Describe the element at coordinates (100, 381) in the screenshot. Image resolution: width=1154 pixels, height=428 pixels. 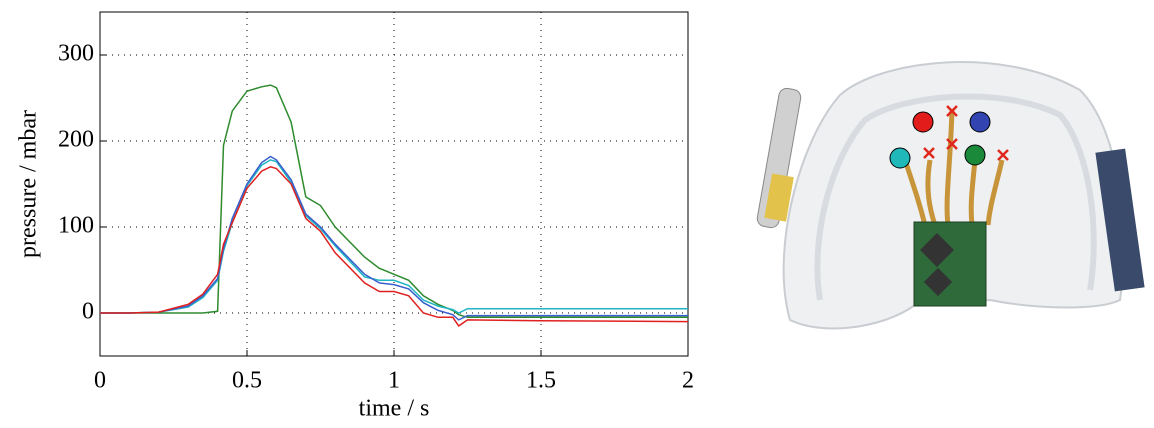
I see `x-tick-label: 0` at that location.